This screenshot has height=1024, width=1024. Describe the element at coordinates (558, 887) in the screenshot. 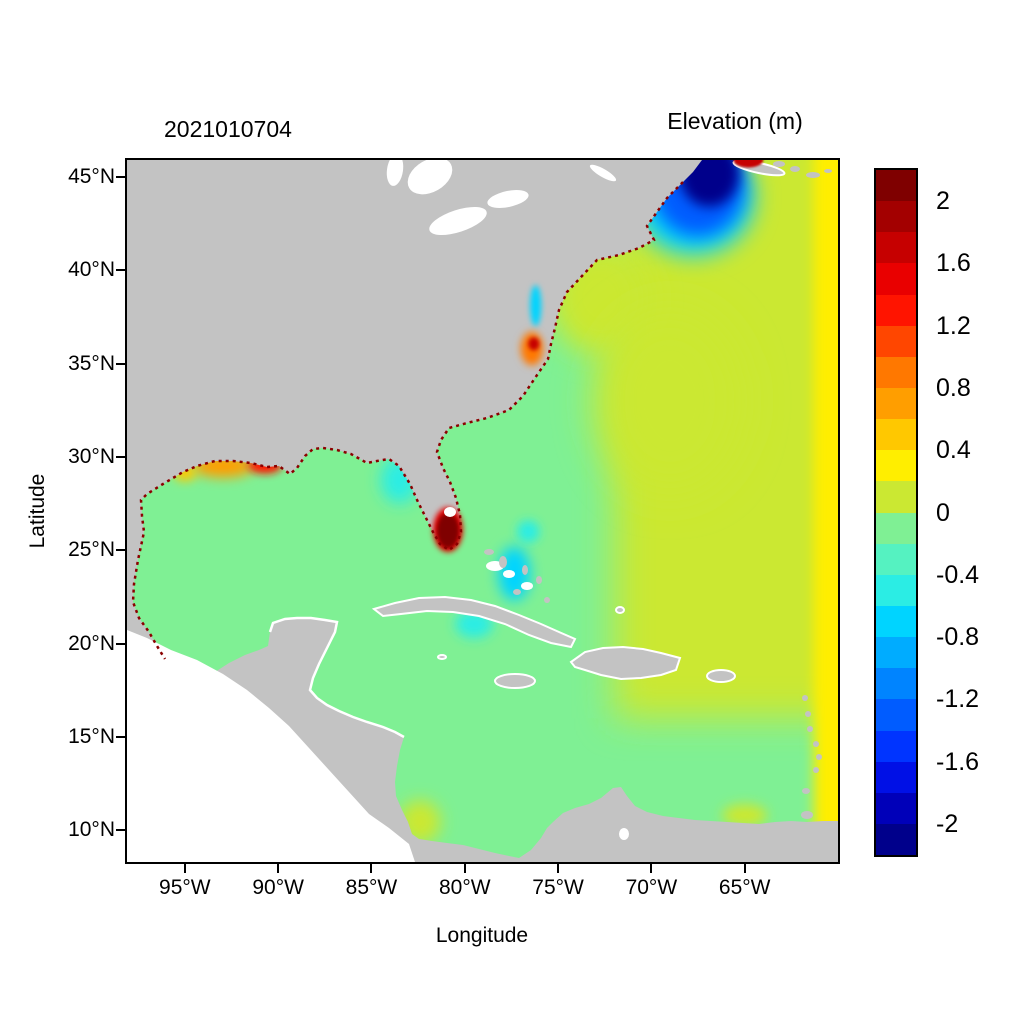

I see `x-tick-label: 75°W` at that location.